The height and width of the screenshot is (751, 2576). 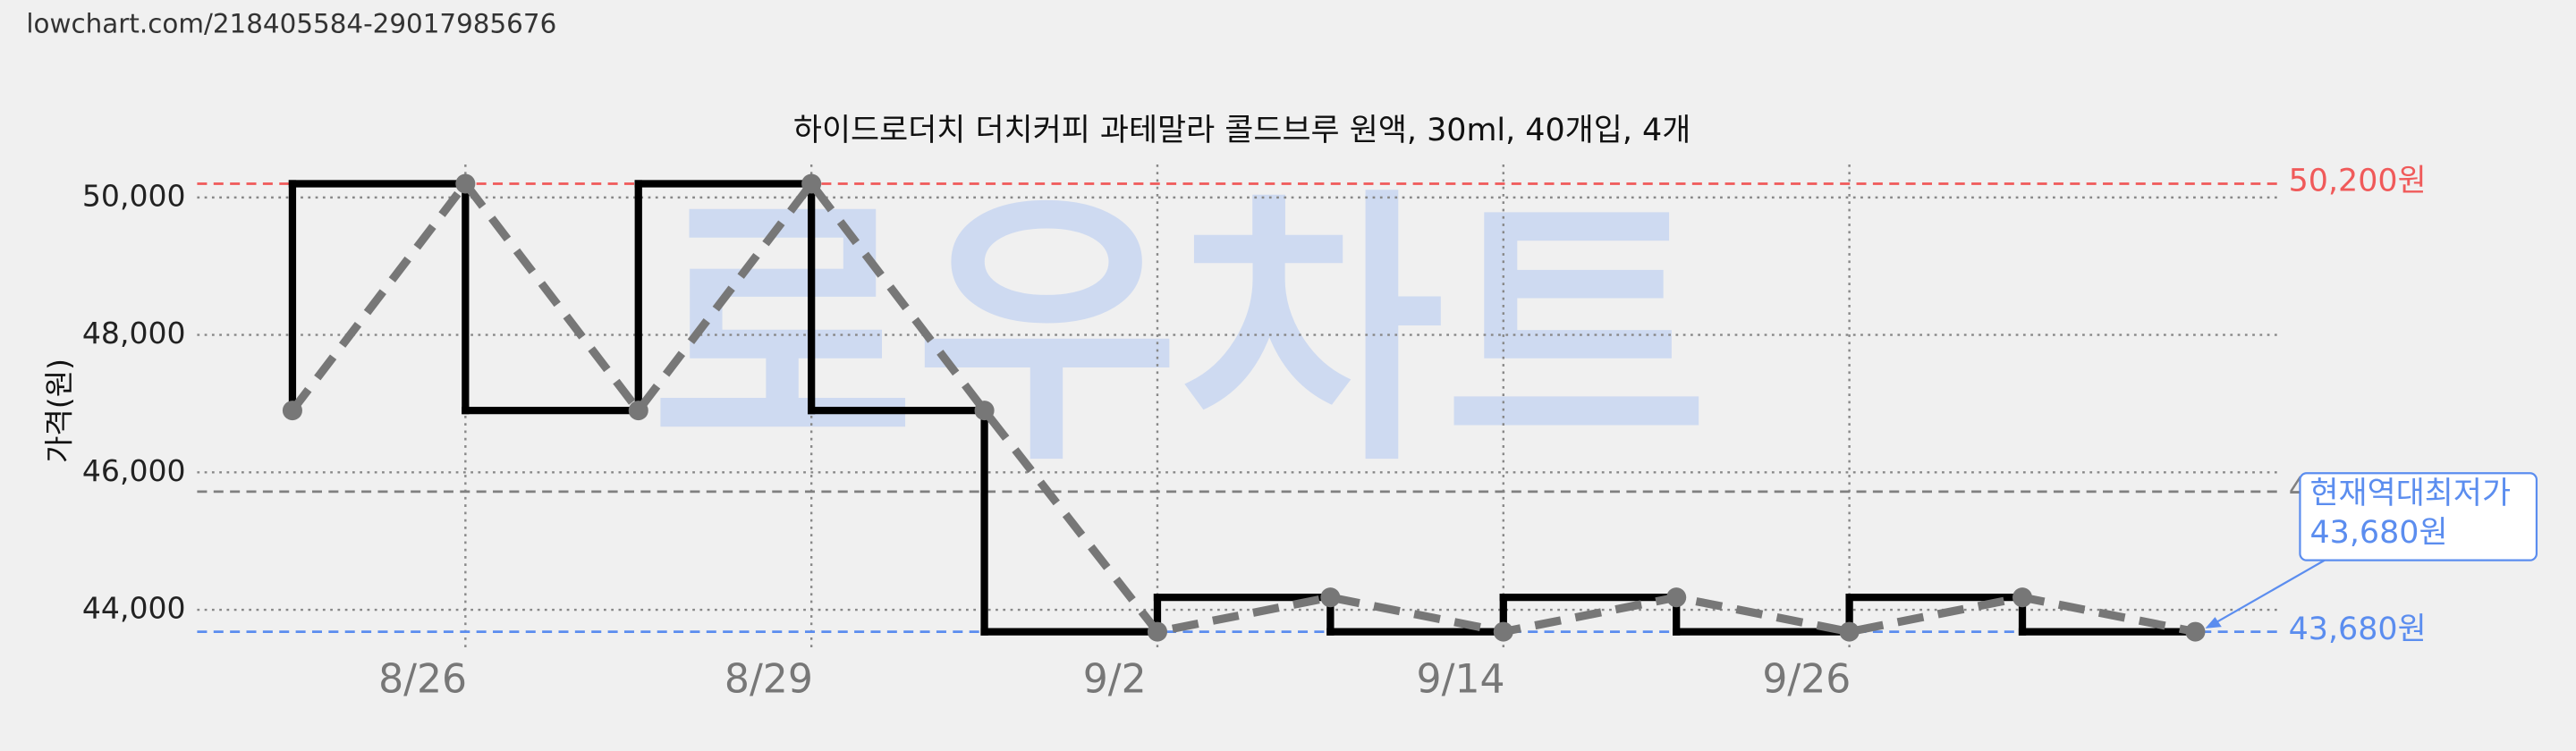 What do you see at coordinates (58, 411) in the screenshot?
I see `y-axis-label: 가격(원)` at bounding box center [58, 411].